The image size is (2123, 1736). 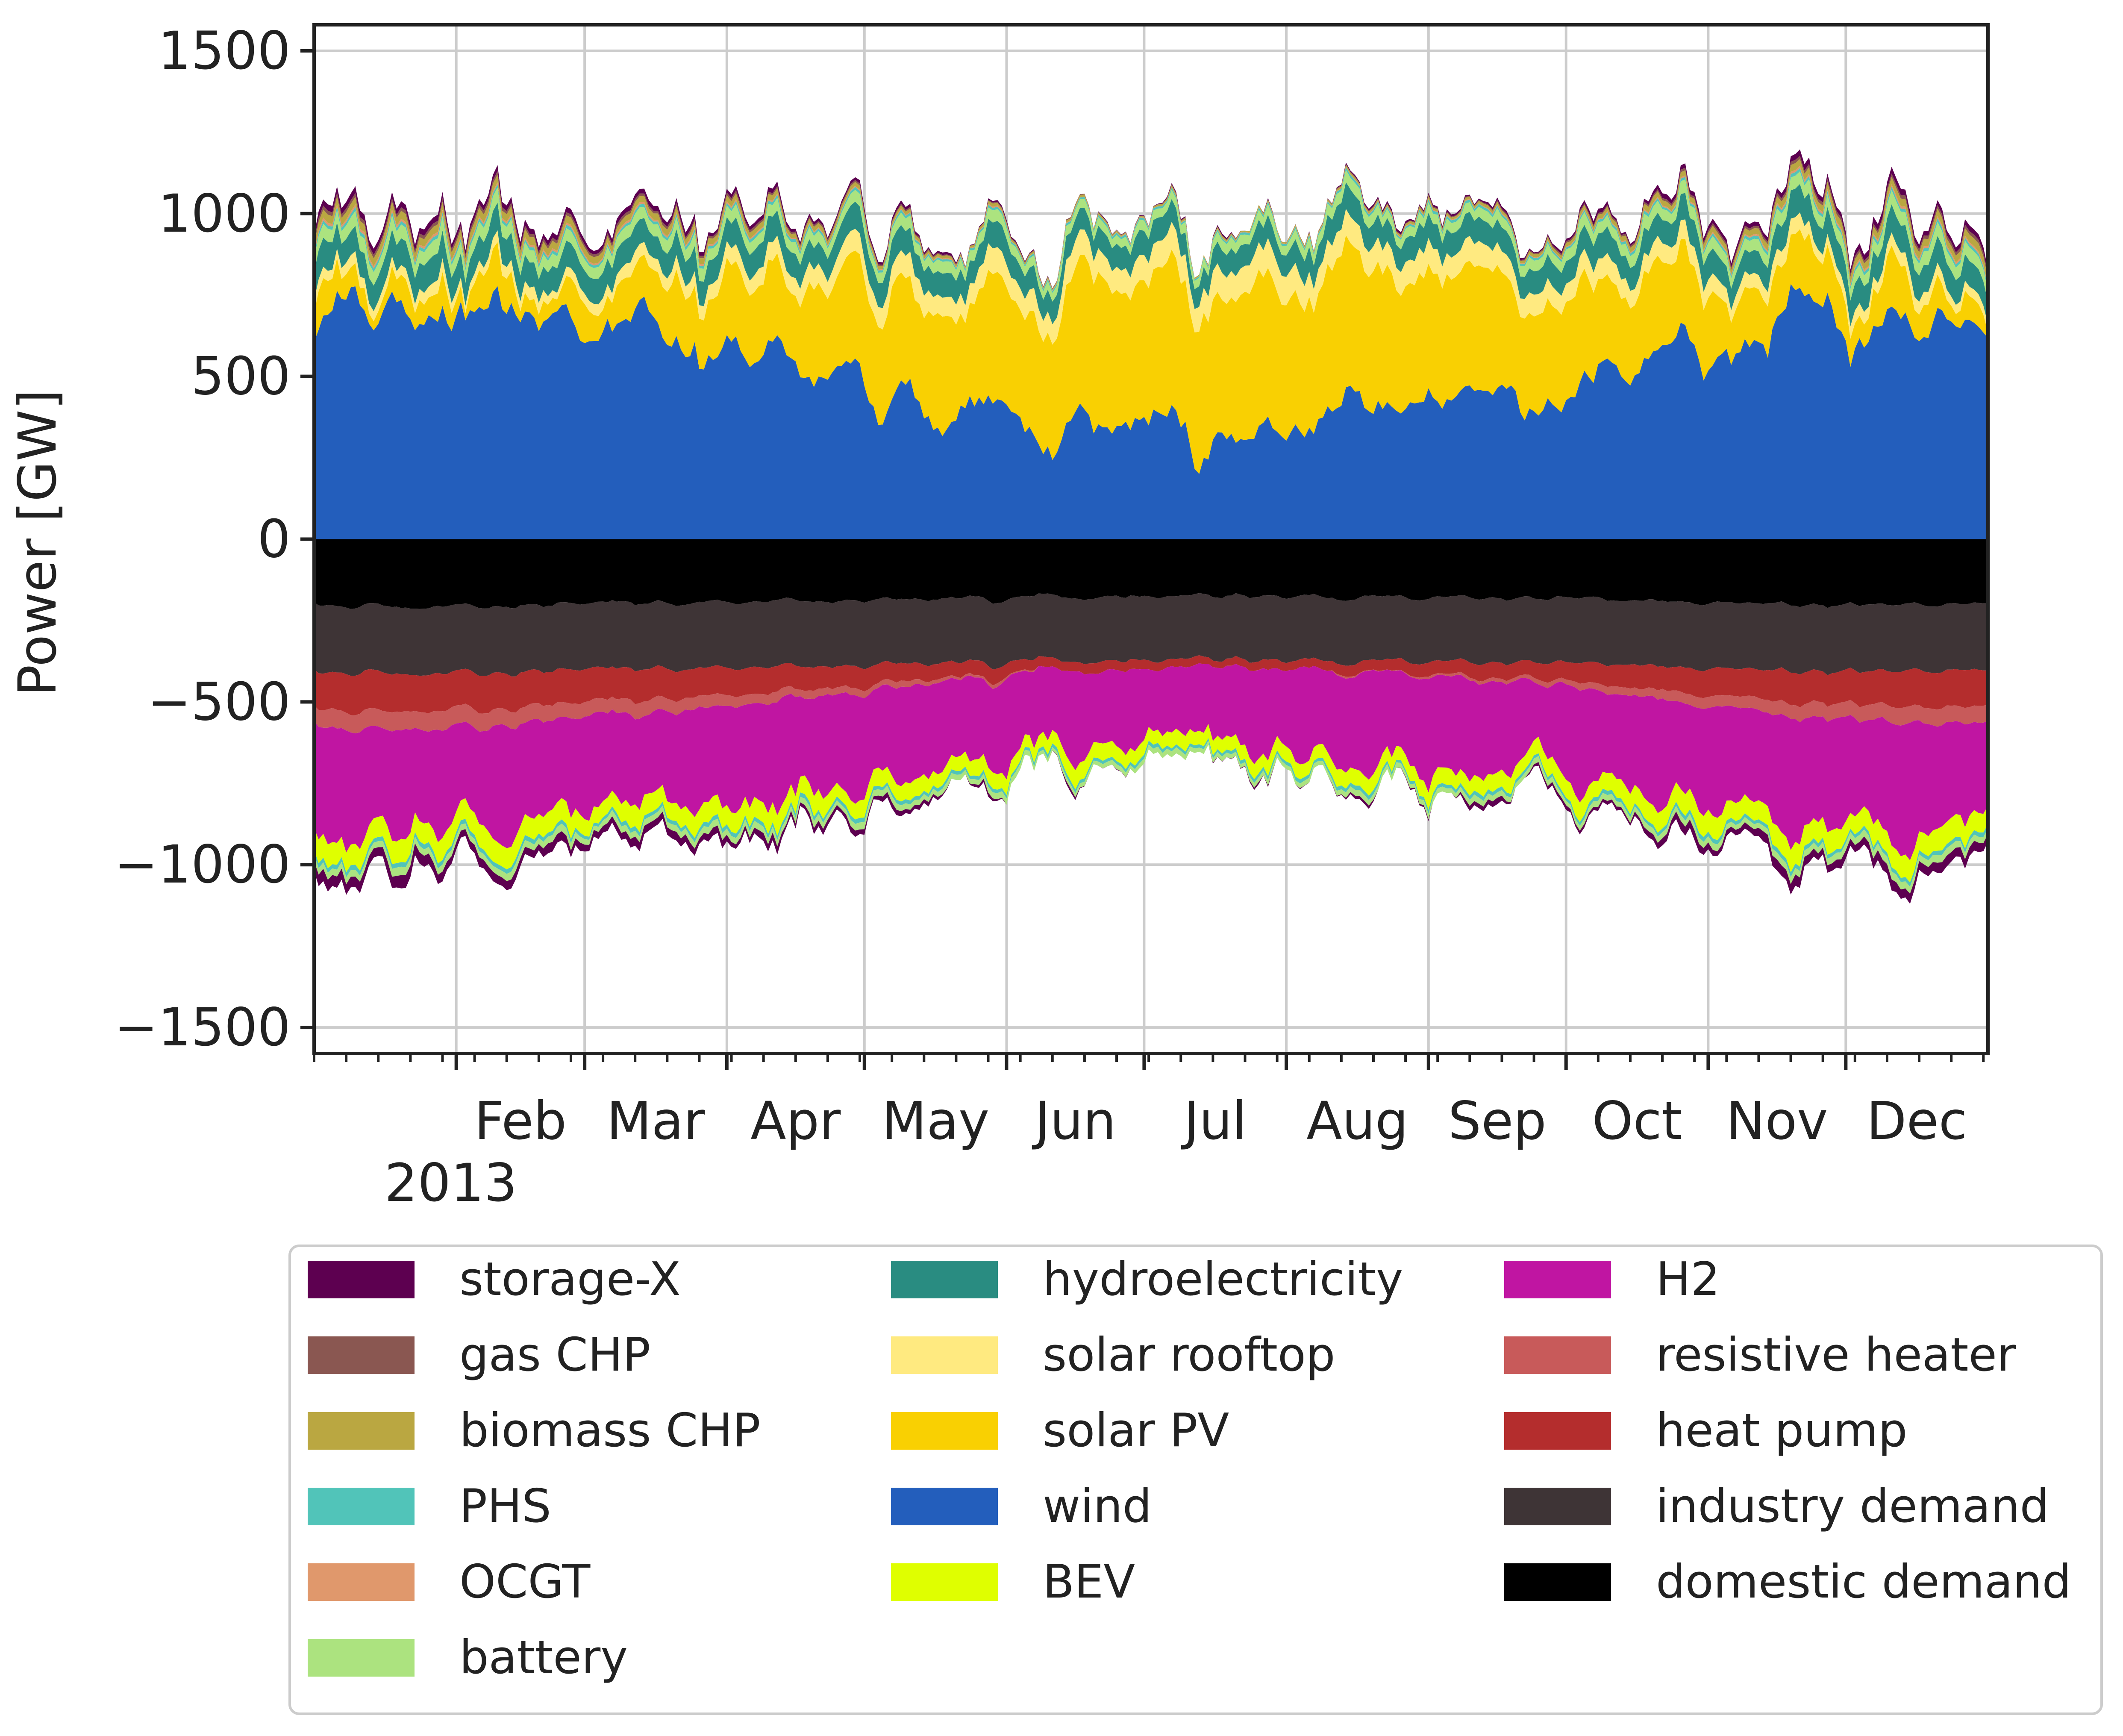 I want to click on legend-bev-swatch, so click(x=944, y=1582).